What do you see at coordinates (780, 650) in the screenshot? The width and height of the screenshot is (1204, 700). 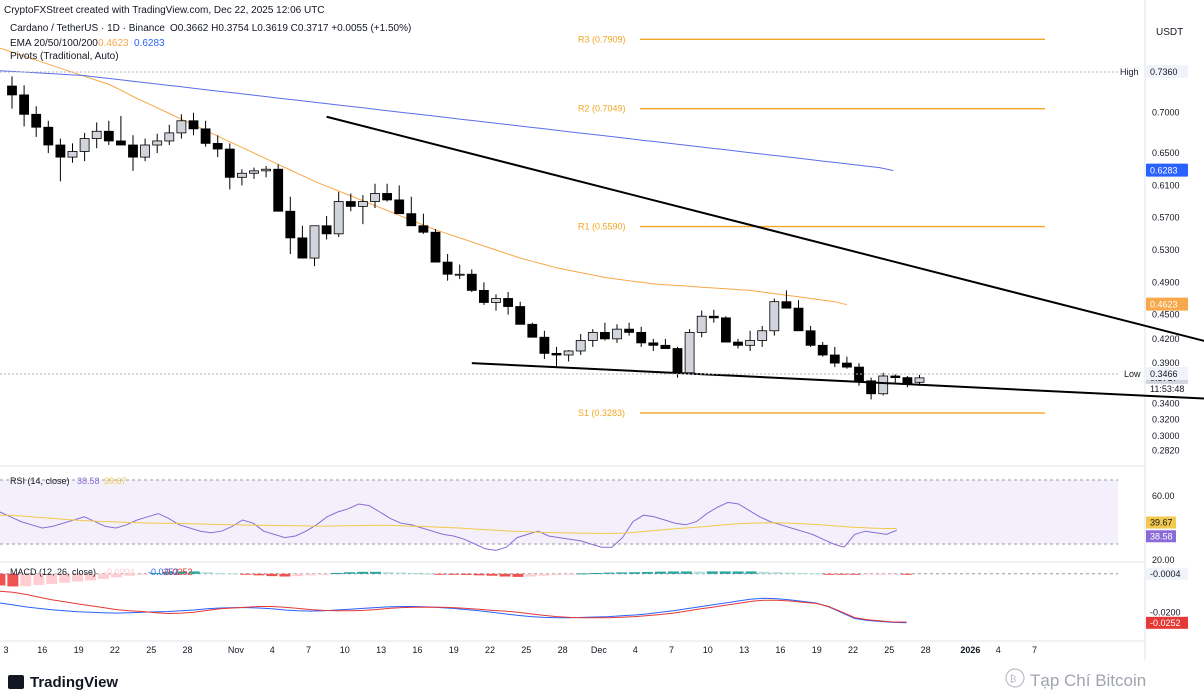 I see `time-tick: 16` at bounding box center [780, 650].